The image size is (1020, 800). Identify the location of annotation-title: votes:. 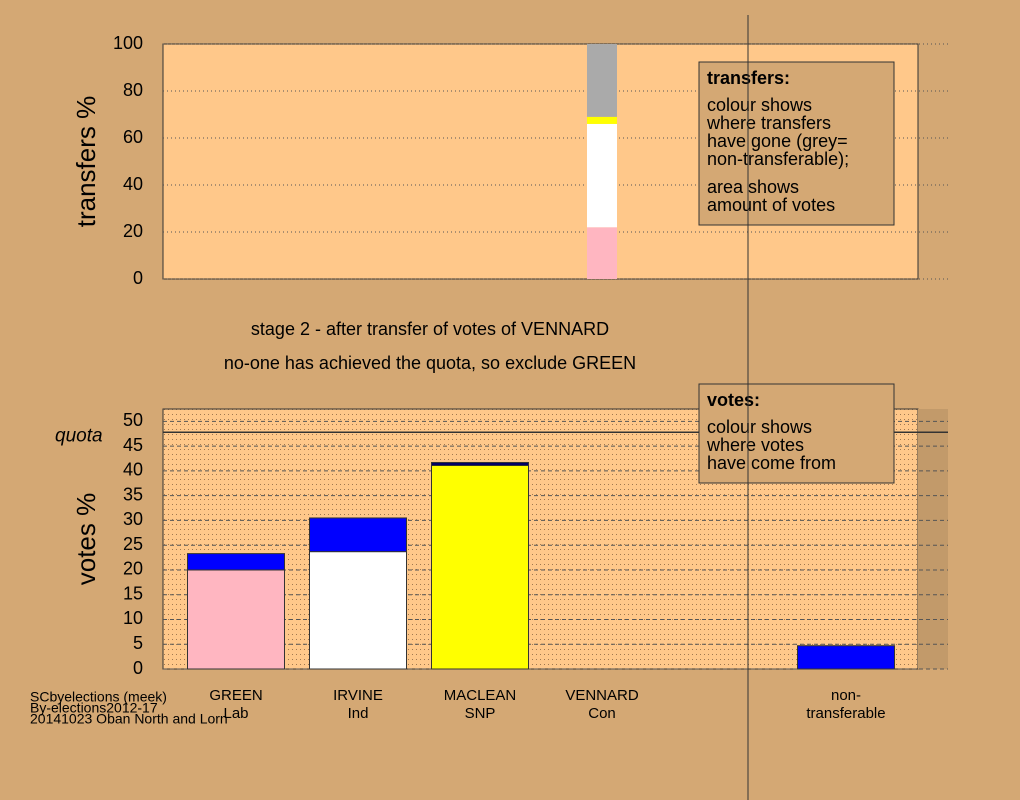
(733, 400).